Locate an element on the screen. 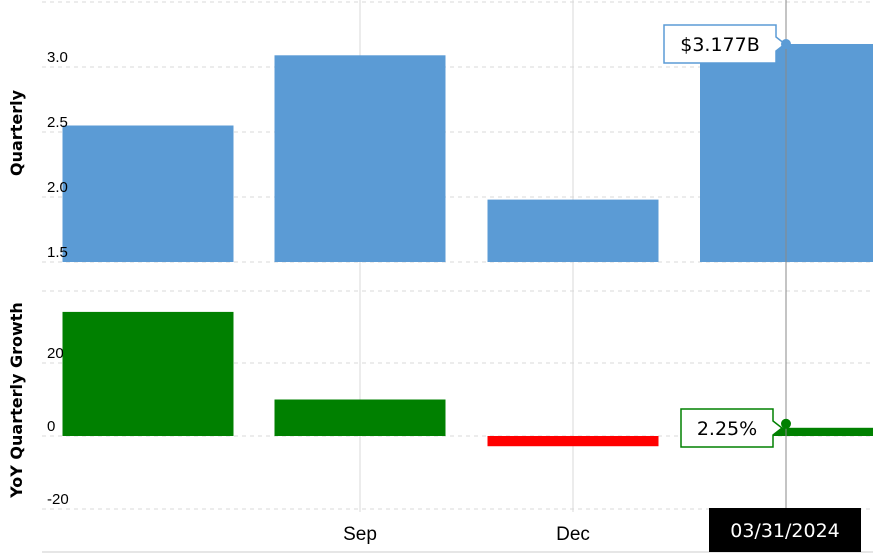 This screenshot has width=873, height=554. quarterly-tooltip-label: $3.177B is located at coordinates (720, 45).